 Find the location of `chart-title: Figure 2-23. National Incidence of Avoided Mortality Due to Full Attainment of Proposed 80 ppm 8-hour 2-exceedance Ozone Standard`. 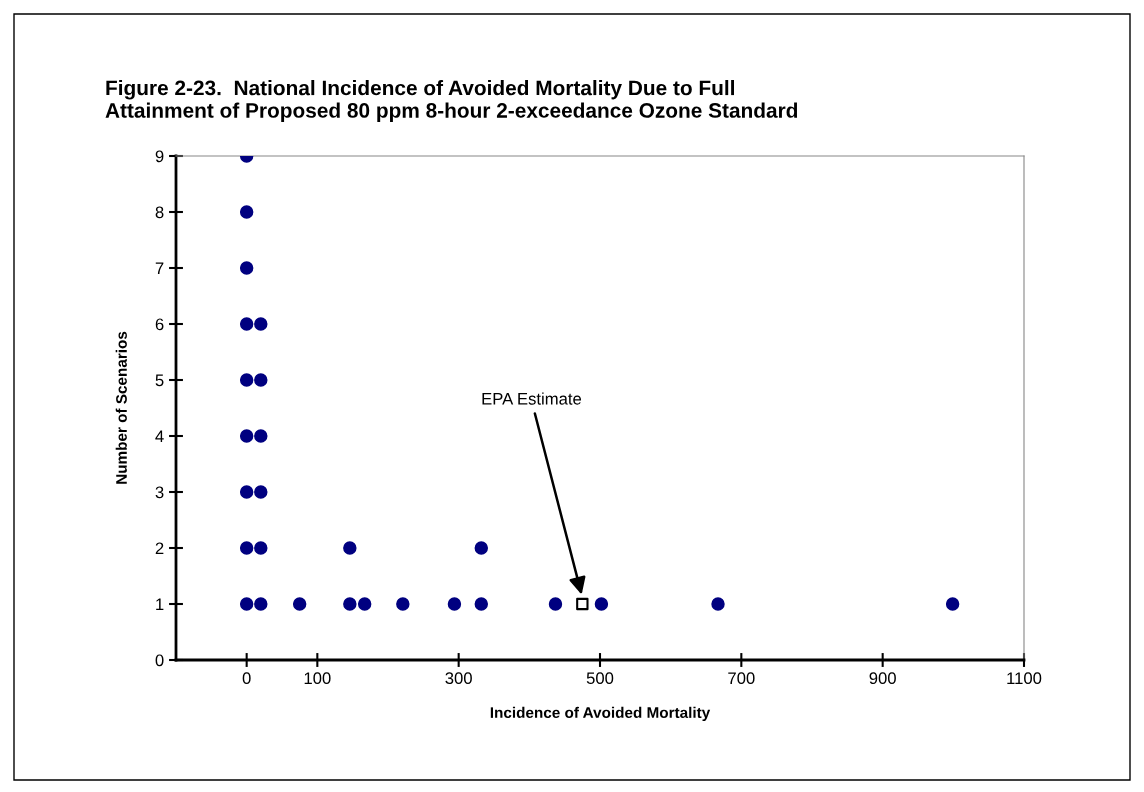

chart-title: Figure 2-23. National Incidence of Avoided Mortality Due to Full Attainment of Proposed 80 ppm 8-hour 2-exceedance Ozone Standard is located at coordinates (451, 101).